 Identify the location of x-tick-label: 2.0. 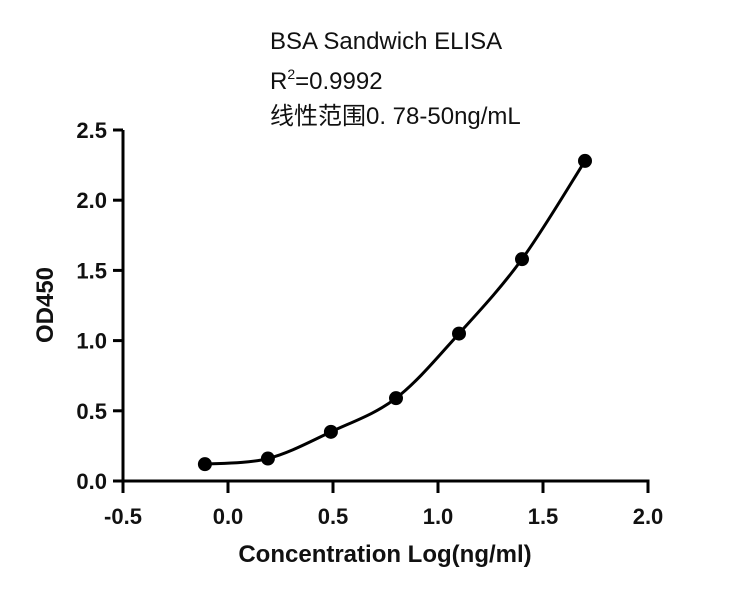
(648, 516).